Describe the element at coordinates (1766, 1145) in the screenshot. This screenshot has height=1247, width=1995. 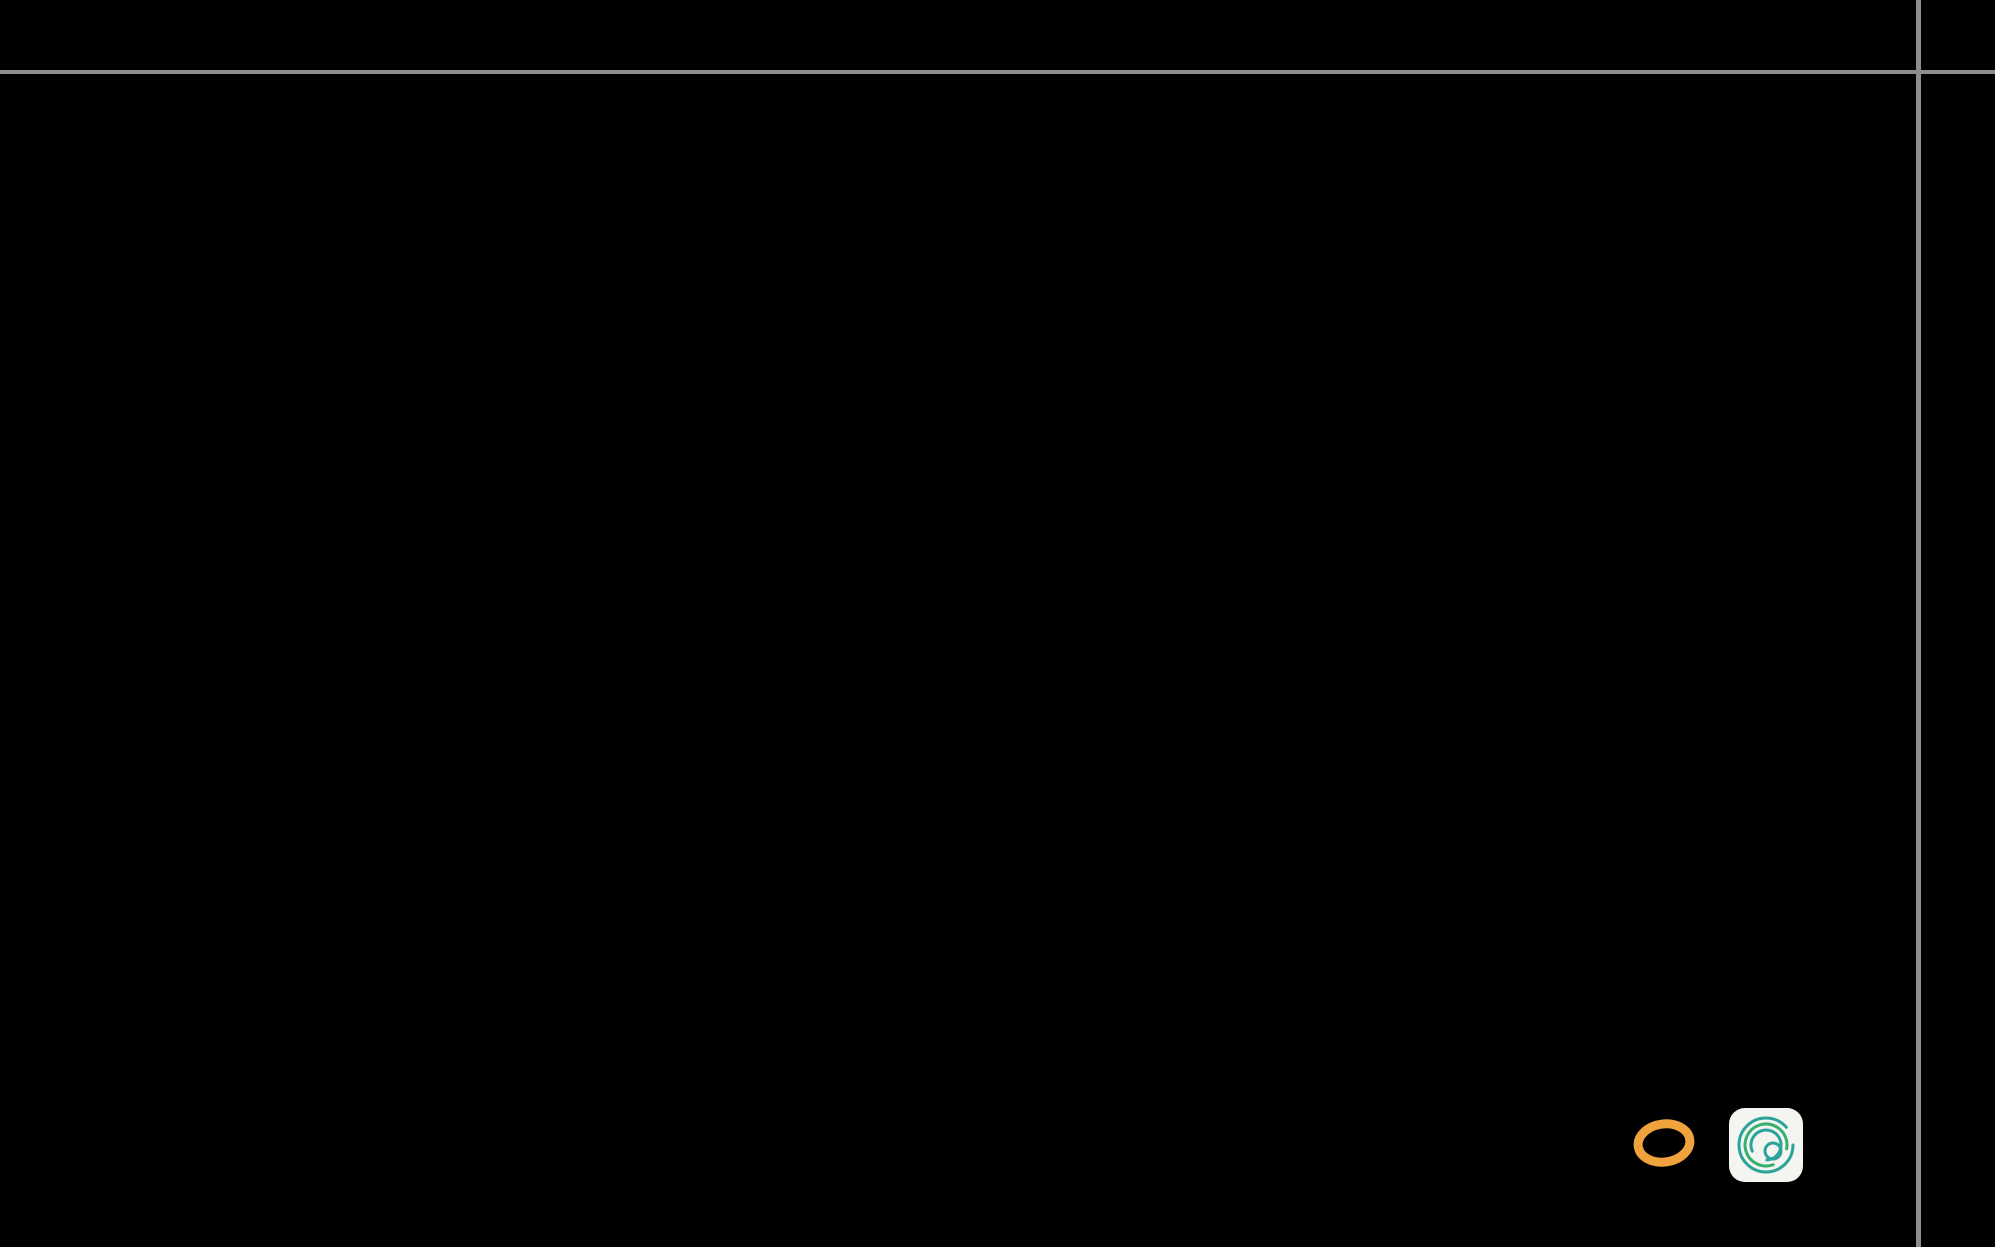
I see `metnet-app-icon` at that location.